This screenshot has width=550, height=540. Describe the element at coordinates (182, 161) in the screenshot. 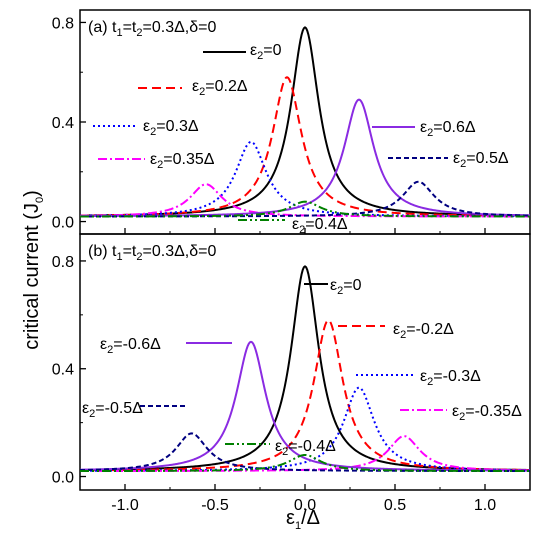

I see `series-label: ε2=0.35Δ` at that location.